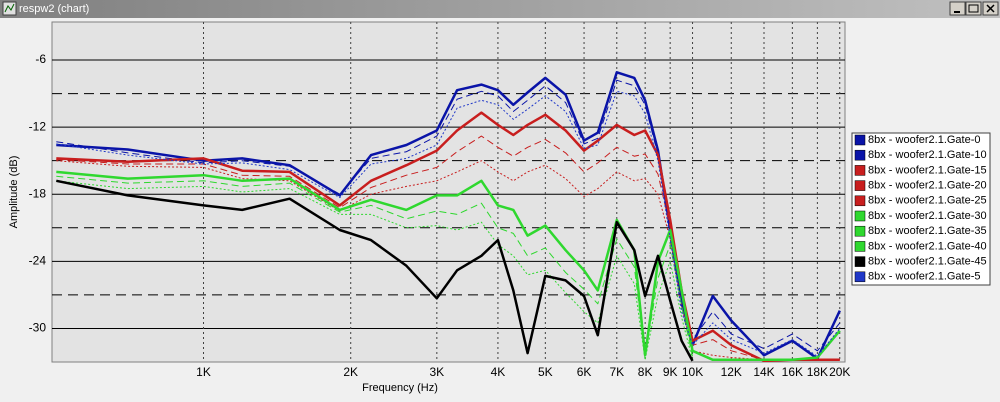 Image resolution: width=1000 pixels, height=402 pixels. Describe the element at coordinates (927, 216) in the screenshot. I see `legend-label: 8bx - woofer2.1.Gate-30` at that location.